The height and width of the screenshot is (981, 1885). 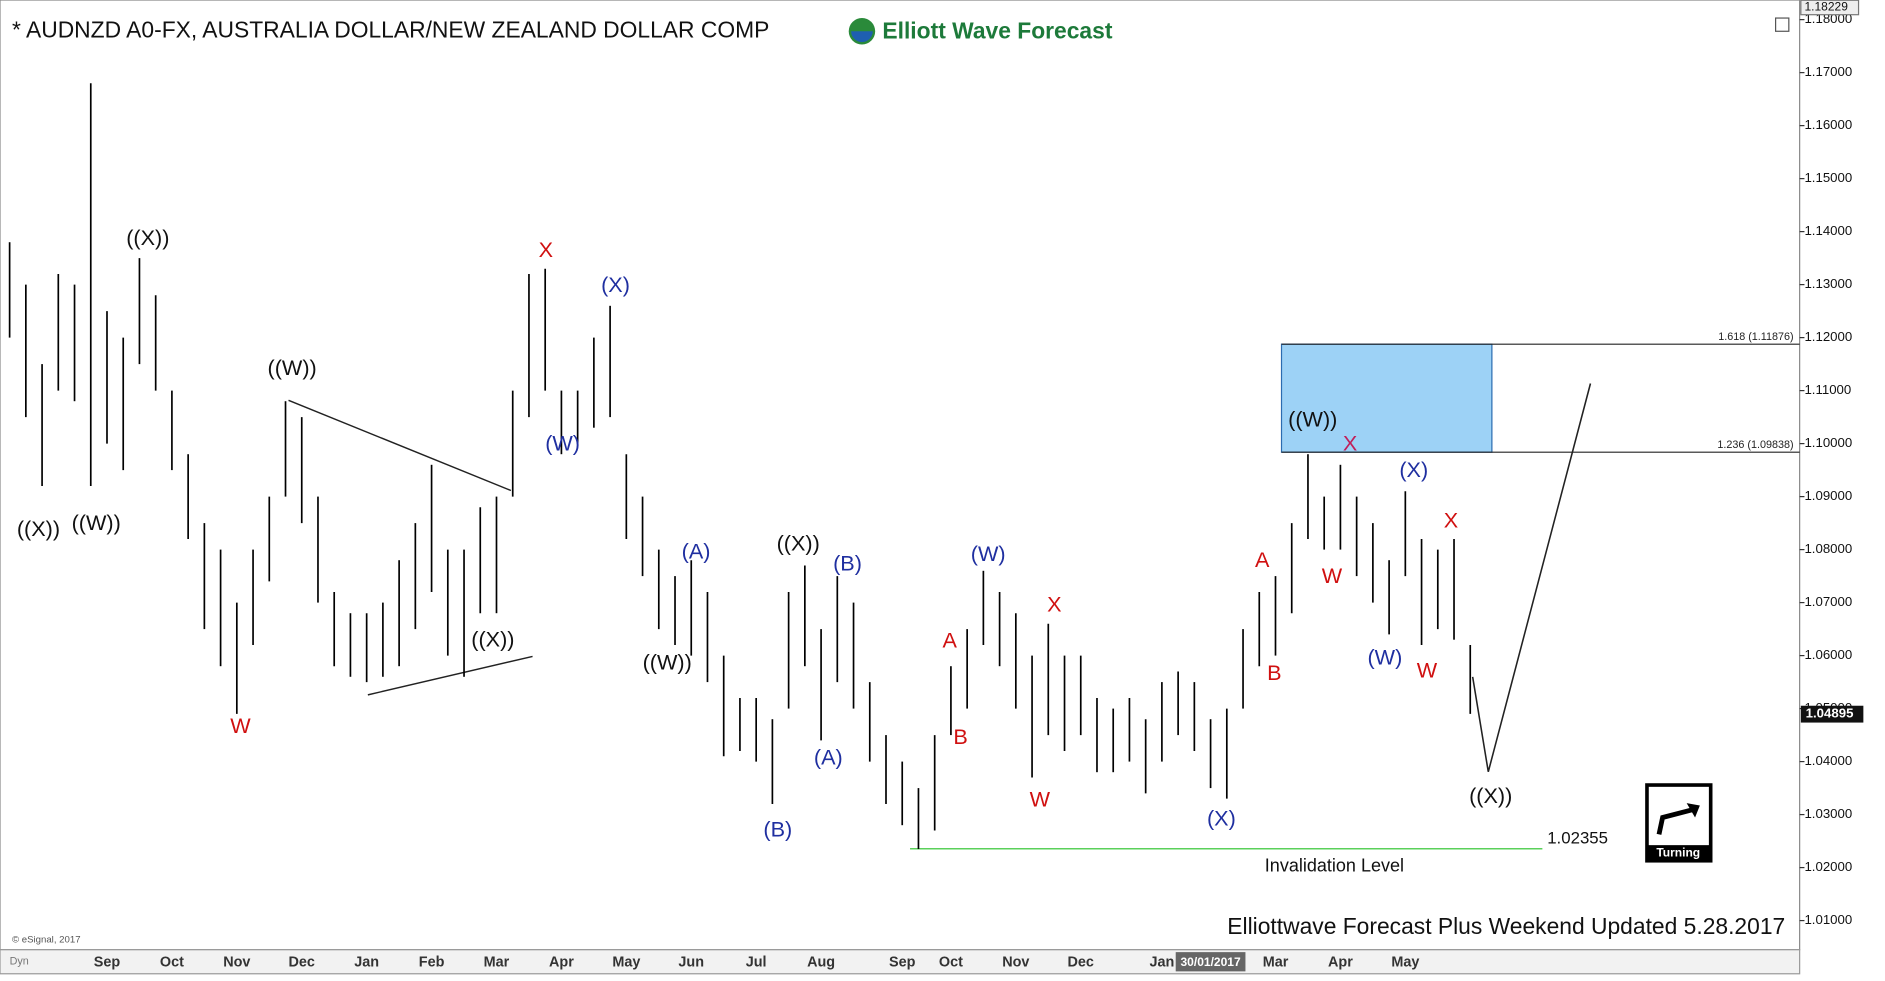 What do you see at coordinates (1386, 398) in the screenshot?
I see `target-zone` at bounding box center [1386, 398].